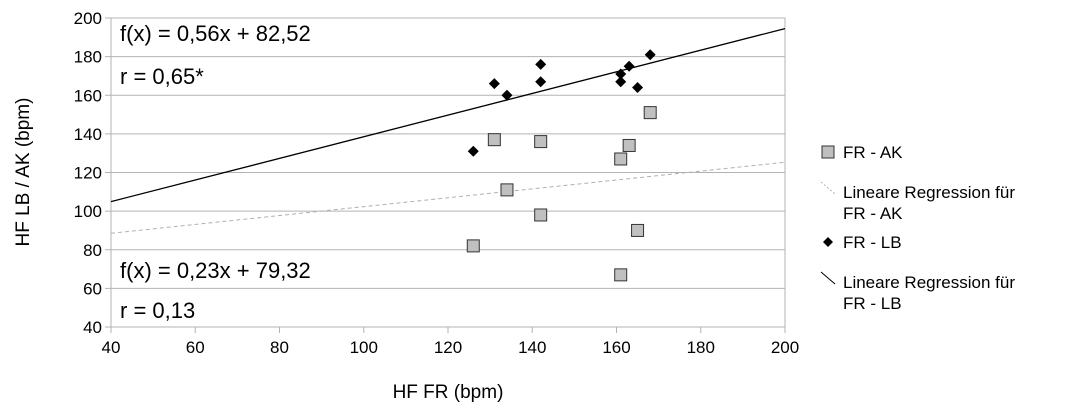 Image resolution: width=1066 pixels, height=409 pixels. Describe the element at coordinates (88, 211) in the screenshot. I see `y-tick-label-100: 100` at that location.